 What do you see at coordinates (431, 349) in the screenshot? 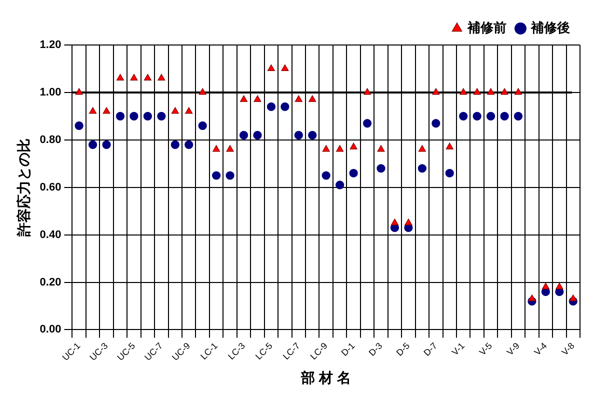
I see `x-tick-label: D-7` at bounding box center [431, 349].